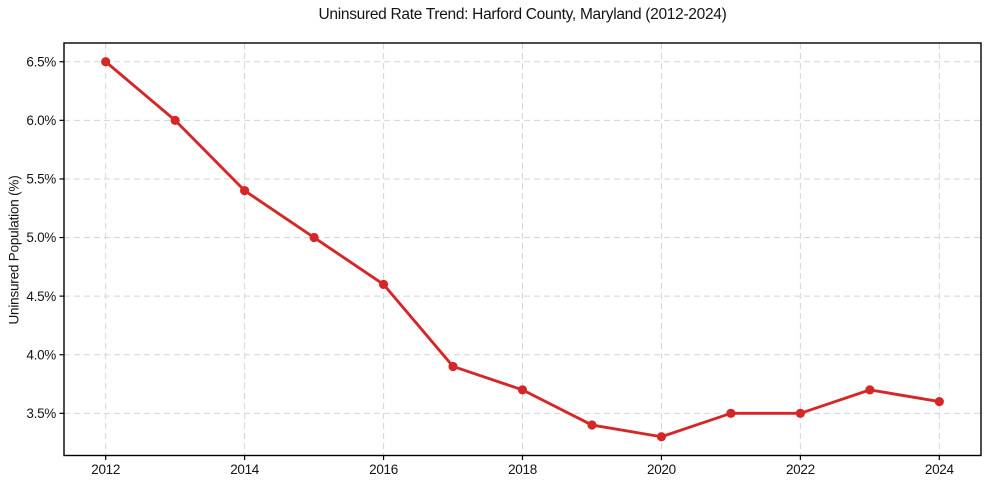  Describe the element at coordinates (592, 425) in the screenshot. I see `data-point-2019` at that location.